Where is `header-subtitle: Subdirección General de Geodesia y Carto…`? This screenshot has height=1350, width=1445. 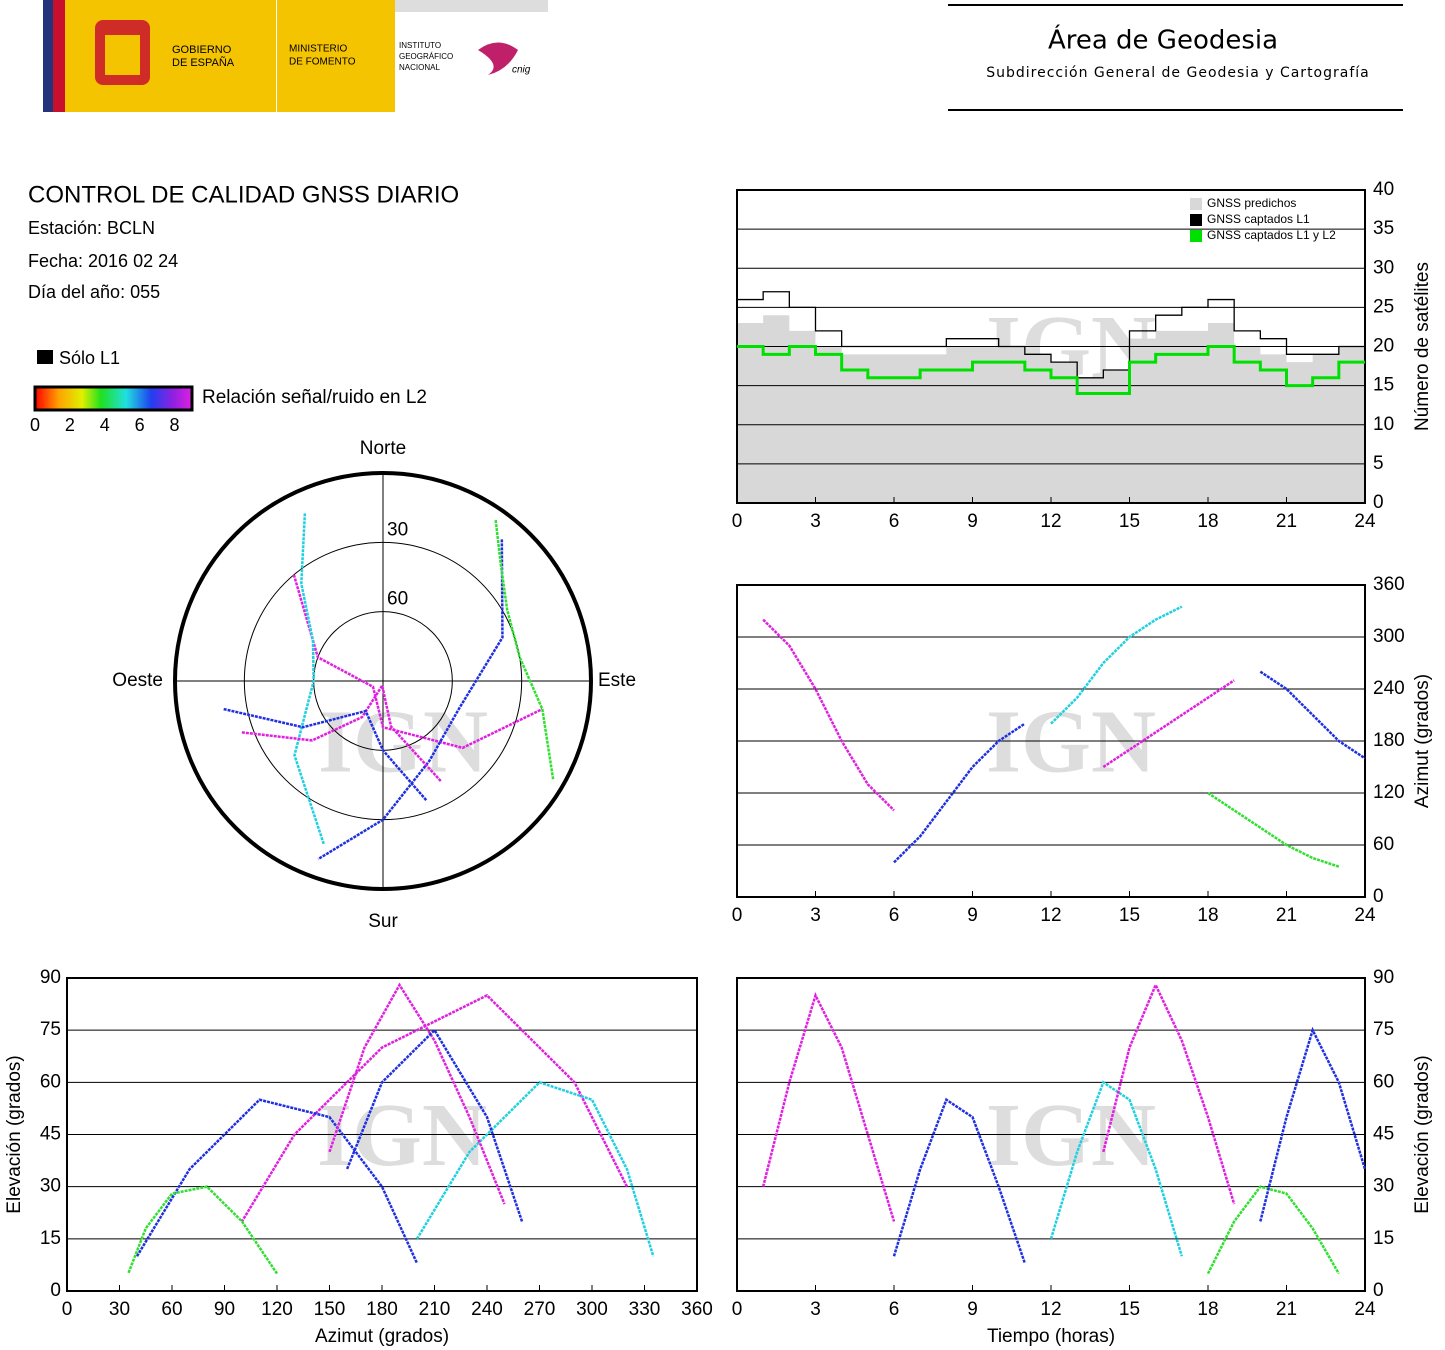 header-subtitle: Subdirección General de Geodesia y Carto… is located at coordinates (1178, 73).